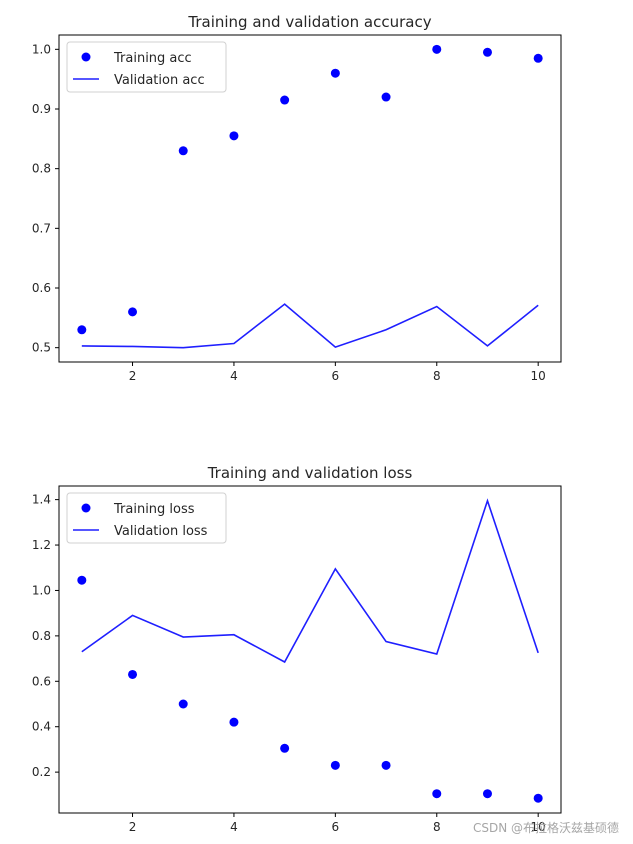  What do you see at coordinates (310, 473) in the screenshot?
I see `chart-title: Training and validation loss` at bounding box center [310, 473].